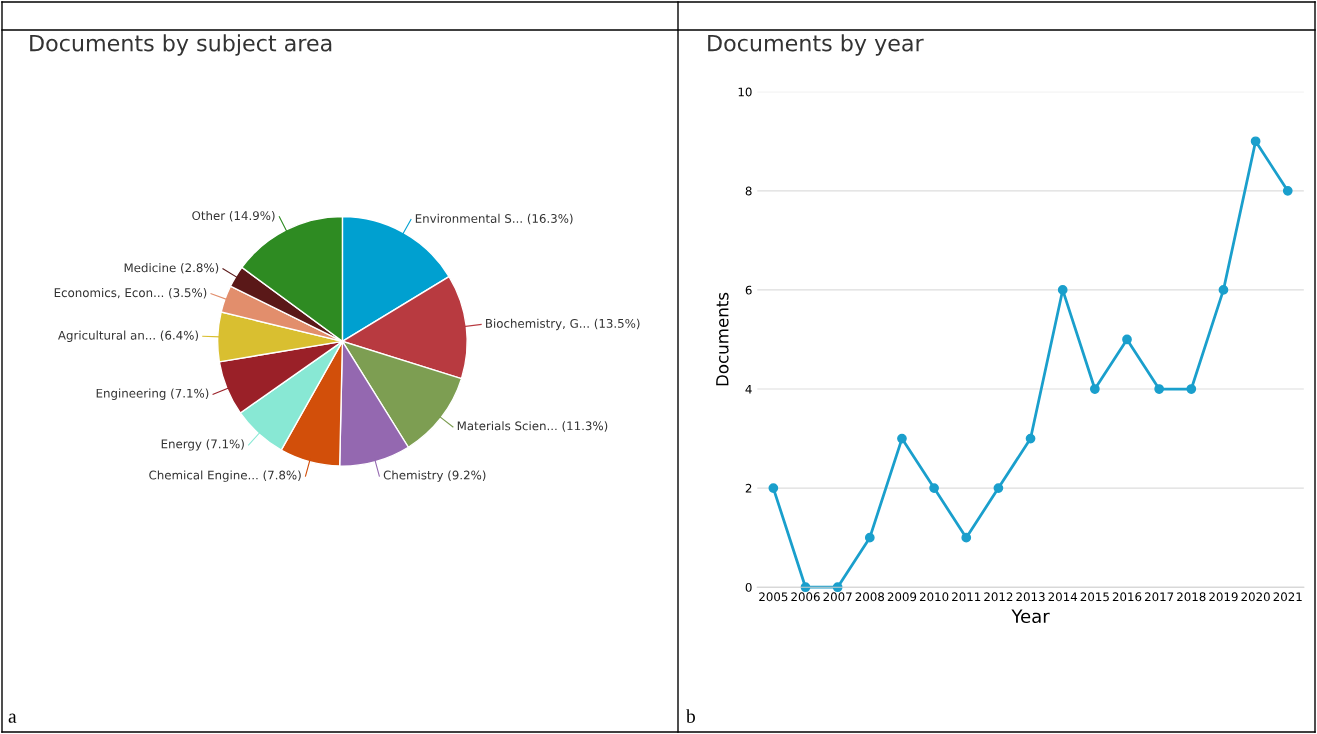  Describe the element at coordinates (225, 476) in the screenshot. I see `slice-label: Chemical Engine... (7.8%)` at that location.